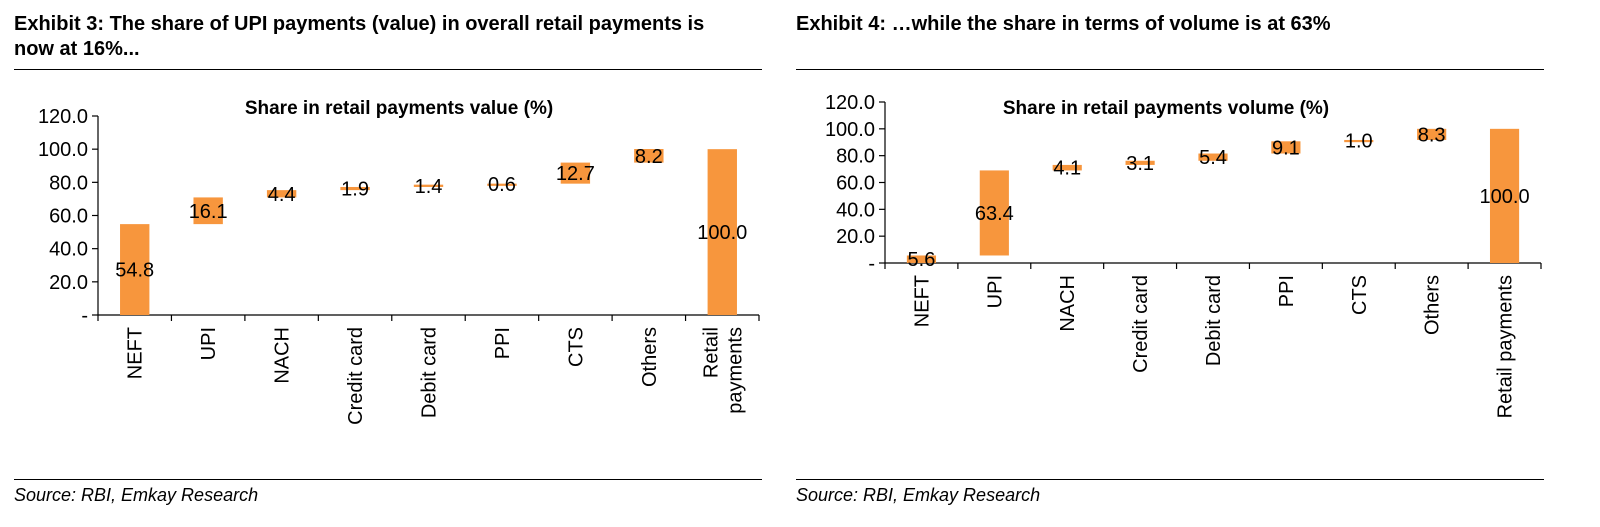  I want to click on data-label: 0.6, so click(502, 185).